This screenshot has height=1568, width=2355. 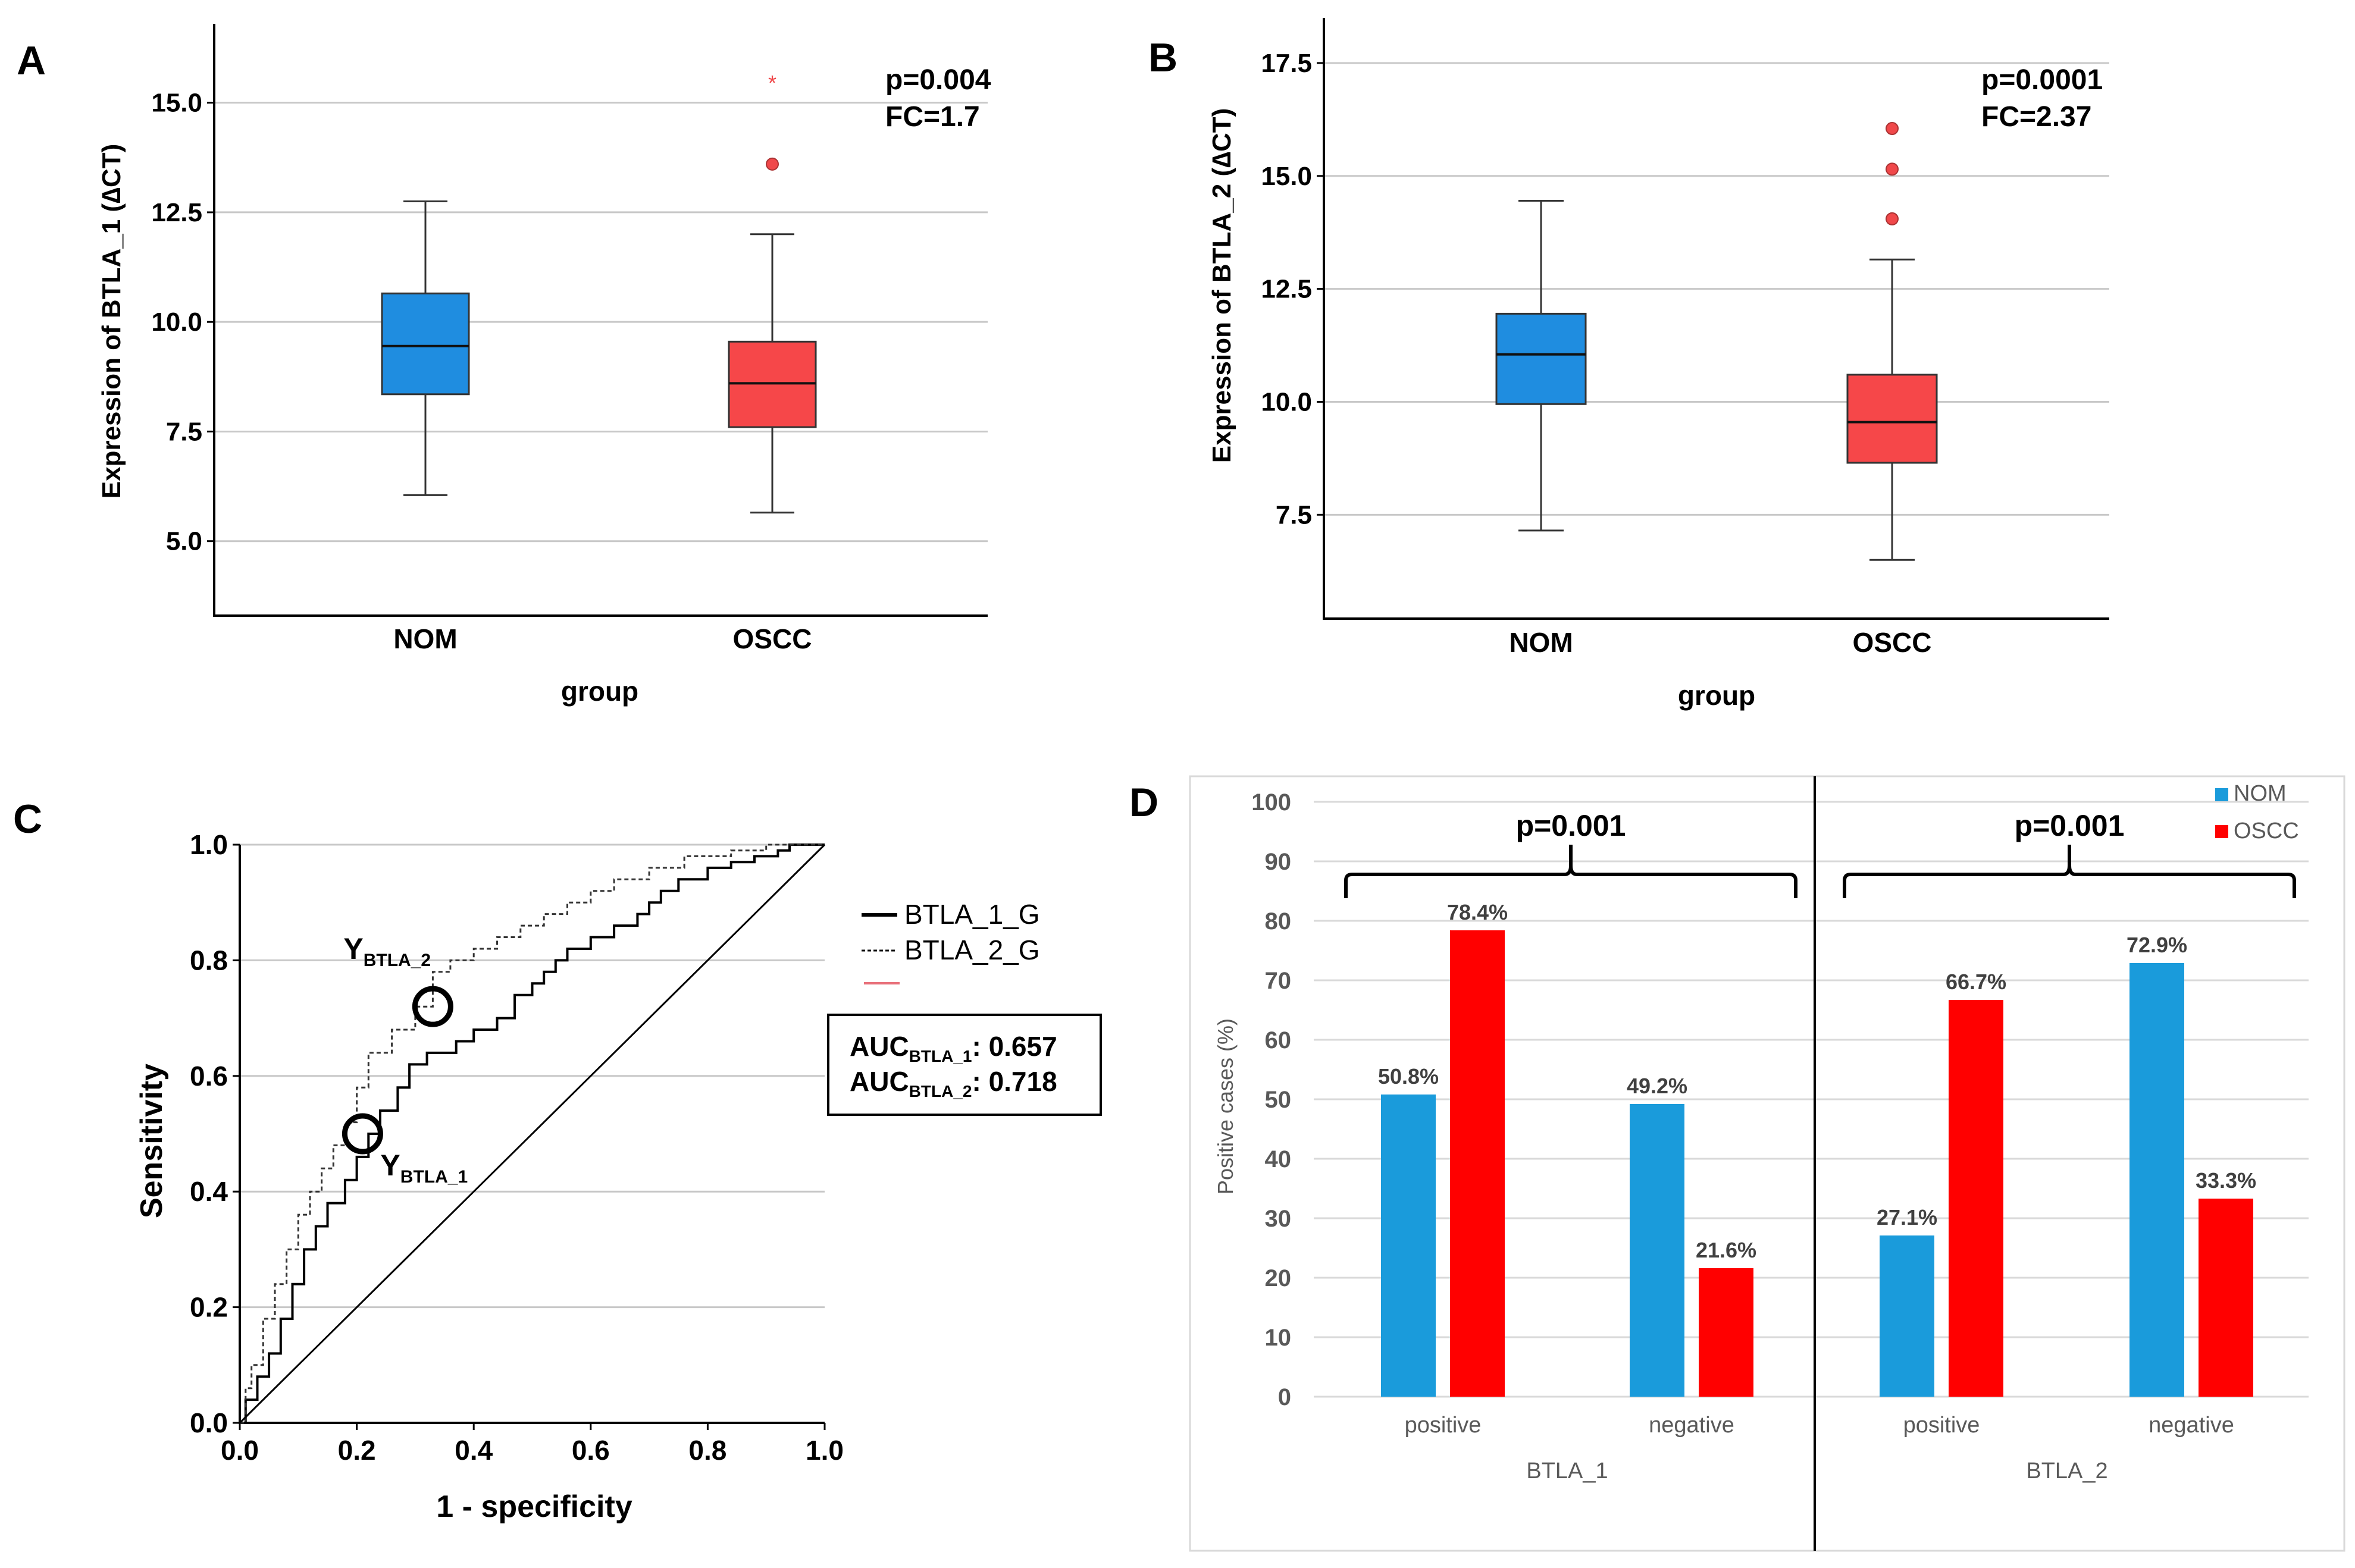 I want to click on legend-label-oscc: OSCC, so click(x=2267, y=831).